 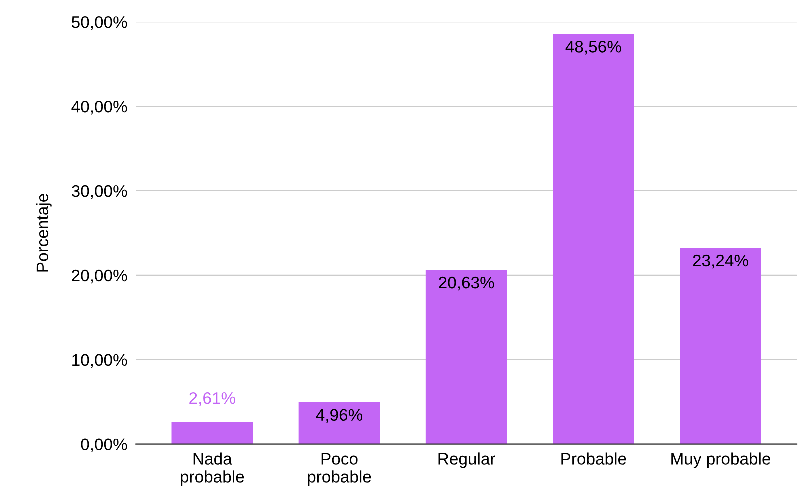 I want to click on y-tick-label: 10,00%, so click(x=100, y=361).